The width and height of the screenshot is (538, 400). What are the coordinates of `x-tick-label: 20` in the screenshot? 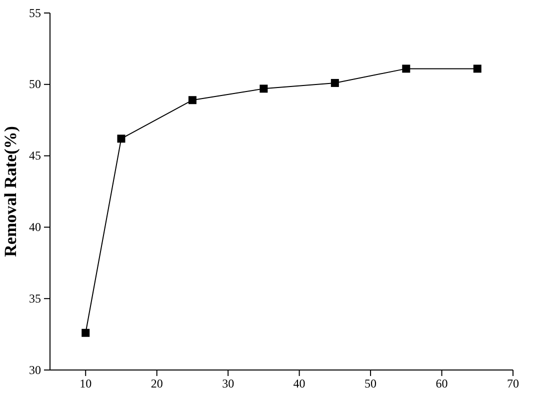 It's located at (156, 383).